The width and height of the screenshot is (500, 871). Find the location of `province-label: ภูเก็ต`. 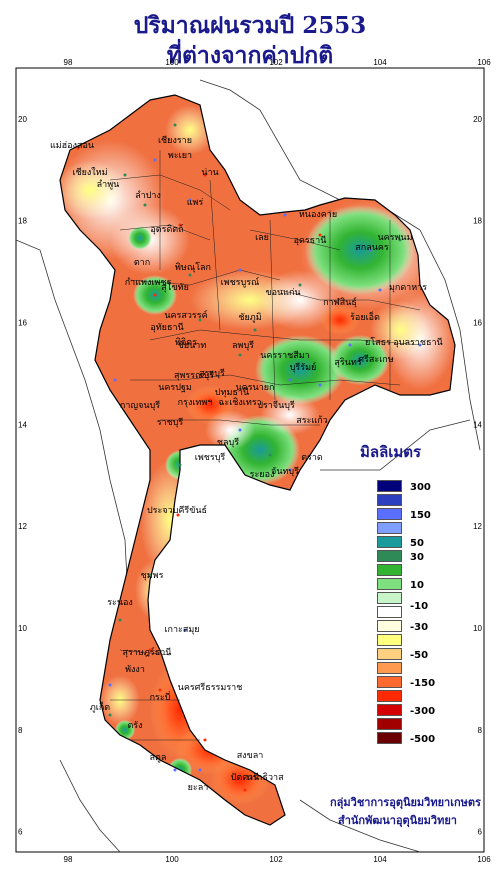

province-label: ภูเก็ต is located at coordinates (100, 706).